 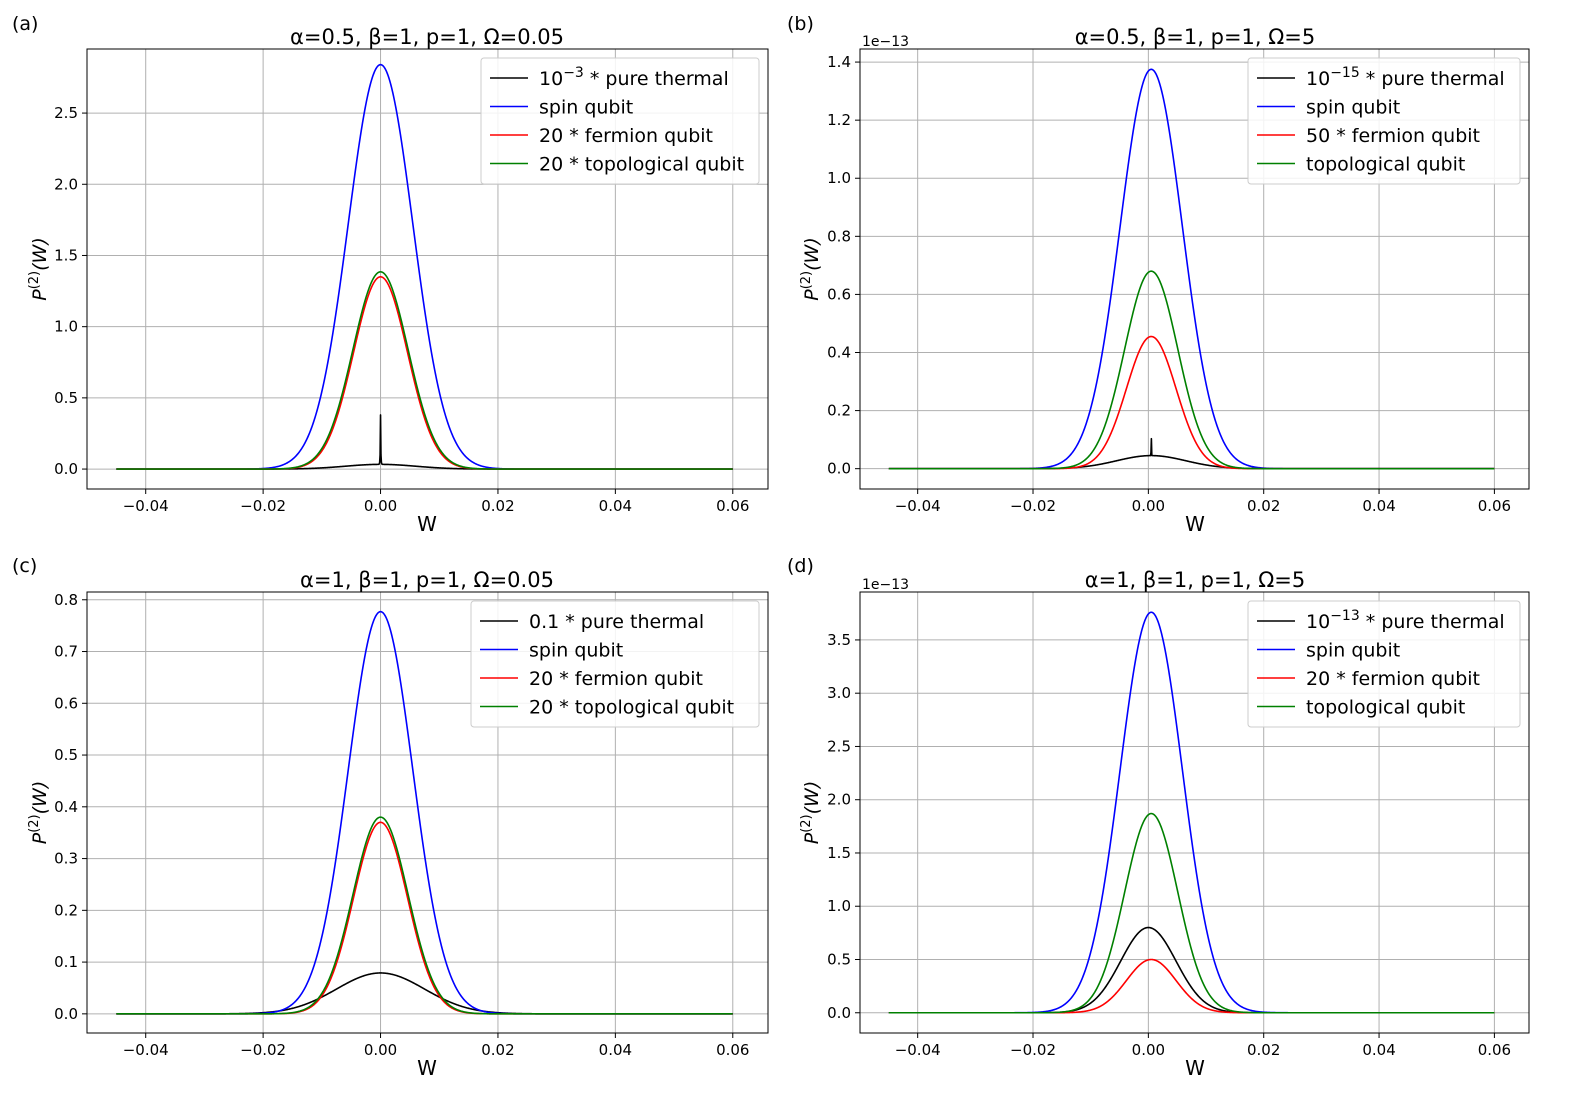 I want to click on legend-entry: 50 * fermion qubit, so click(x=1393, y=136).